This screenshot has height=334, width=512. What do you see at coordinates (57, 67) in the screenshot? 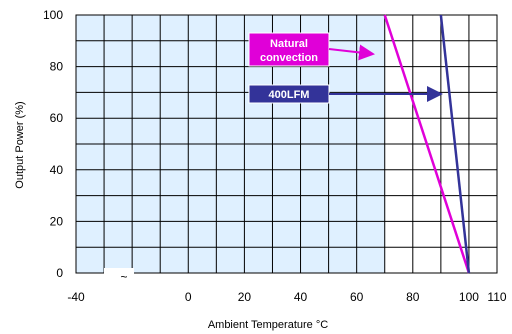
I see `y-tick-label: 80` at bounding box center [57, 67].